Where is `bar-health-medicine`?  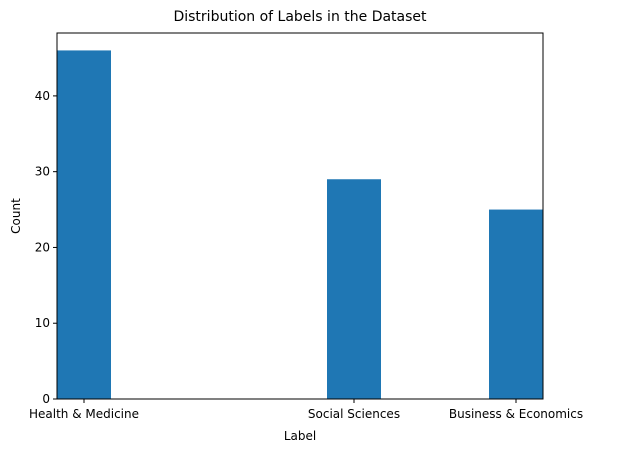
bar-health-medicine is located at coordinates (84, 225).